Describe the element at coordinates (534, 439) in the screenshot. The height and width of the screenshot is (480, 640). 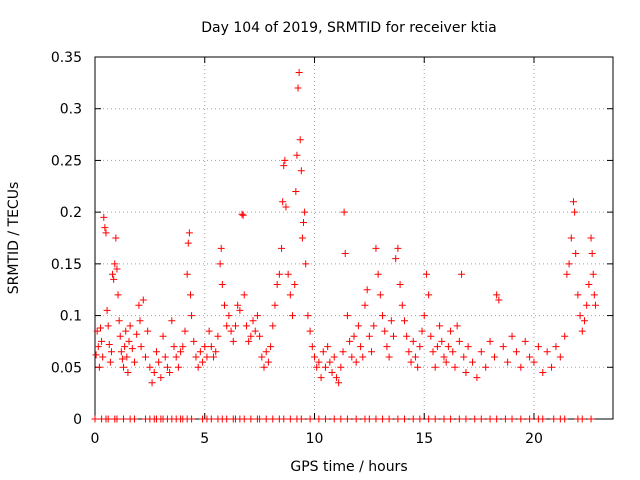
I see `x-tick-label: 20` at that location.